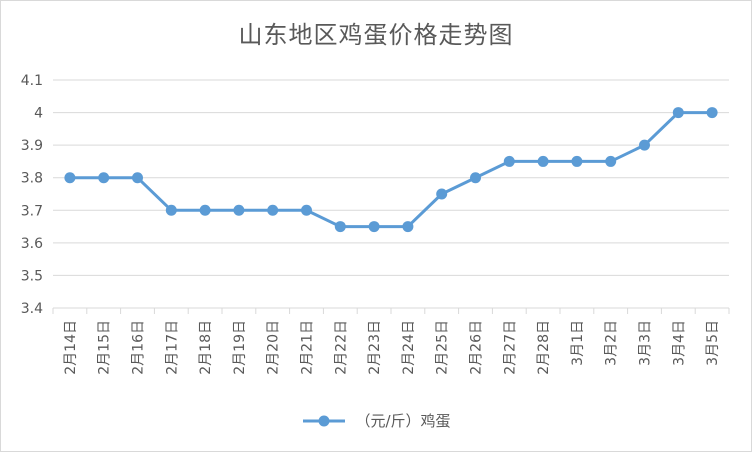 The image size is (752, 452). Describe the element at coordinates (510, 347) in the screenshot. I see `x-tick-label: 2月27日` at that location.